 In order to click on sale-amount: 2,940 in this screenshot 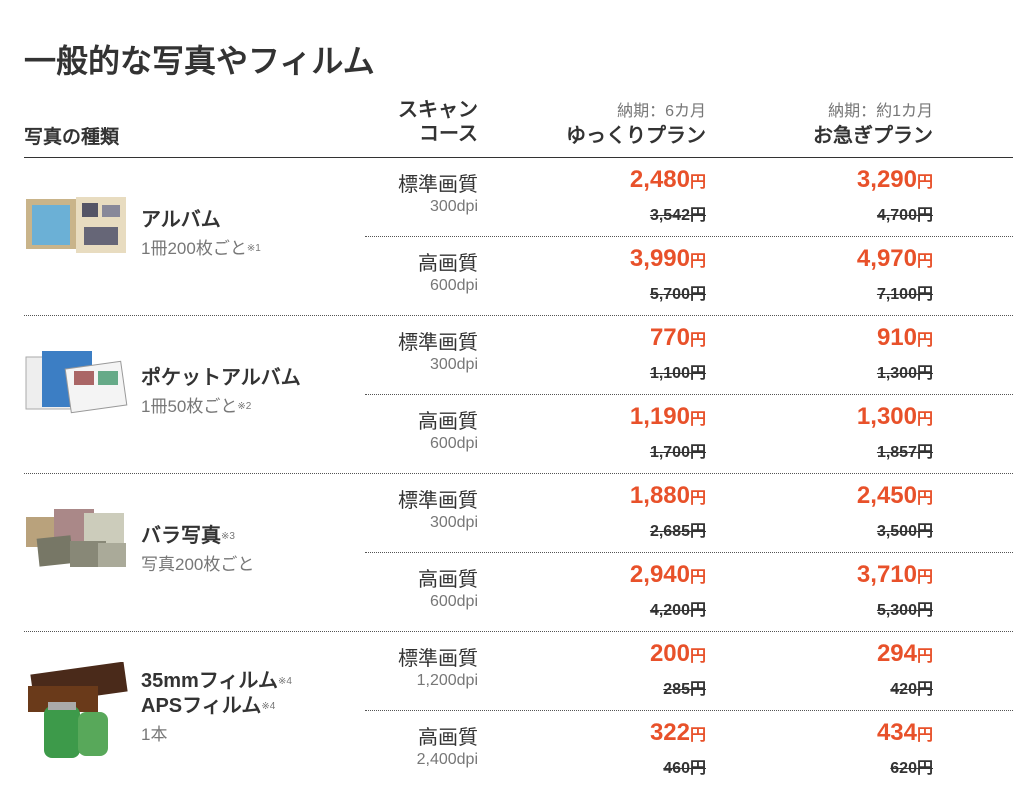, I will do `click(659, 574)`.